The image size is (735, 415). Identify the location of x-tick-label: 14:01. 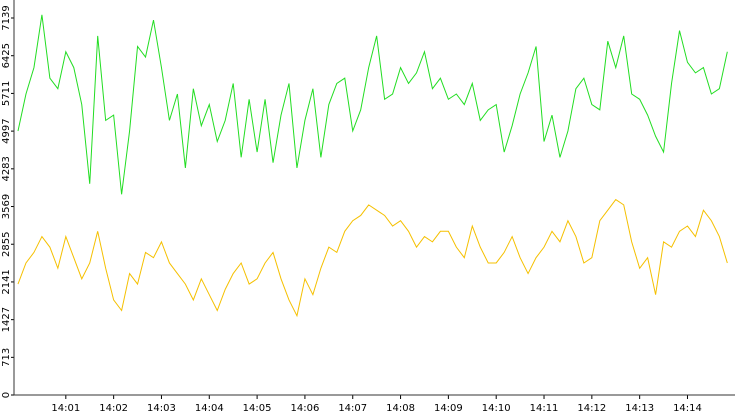
(65, 408).